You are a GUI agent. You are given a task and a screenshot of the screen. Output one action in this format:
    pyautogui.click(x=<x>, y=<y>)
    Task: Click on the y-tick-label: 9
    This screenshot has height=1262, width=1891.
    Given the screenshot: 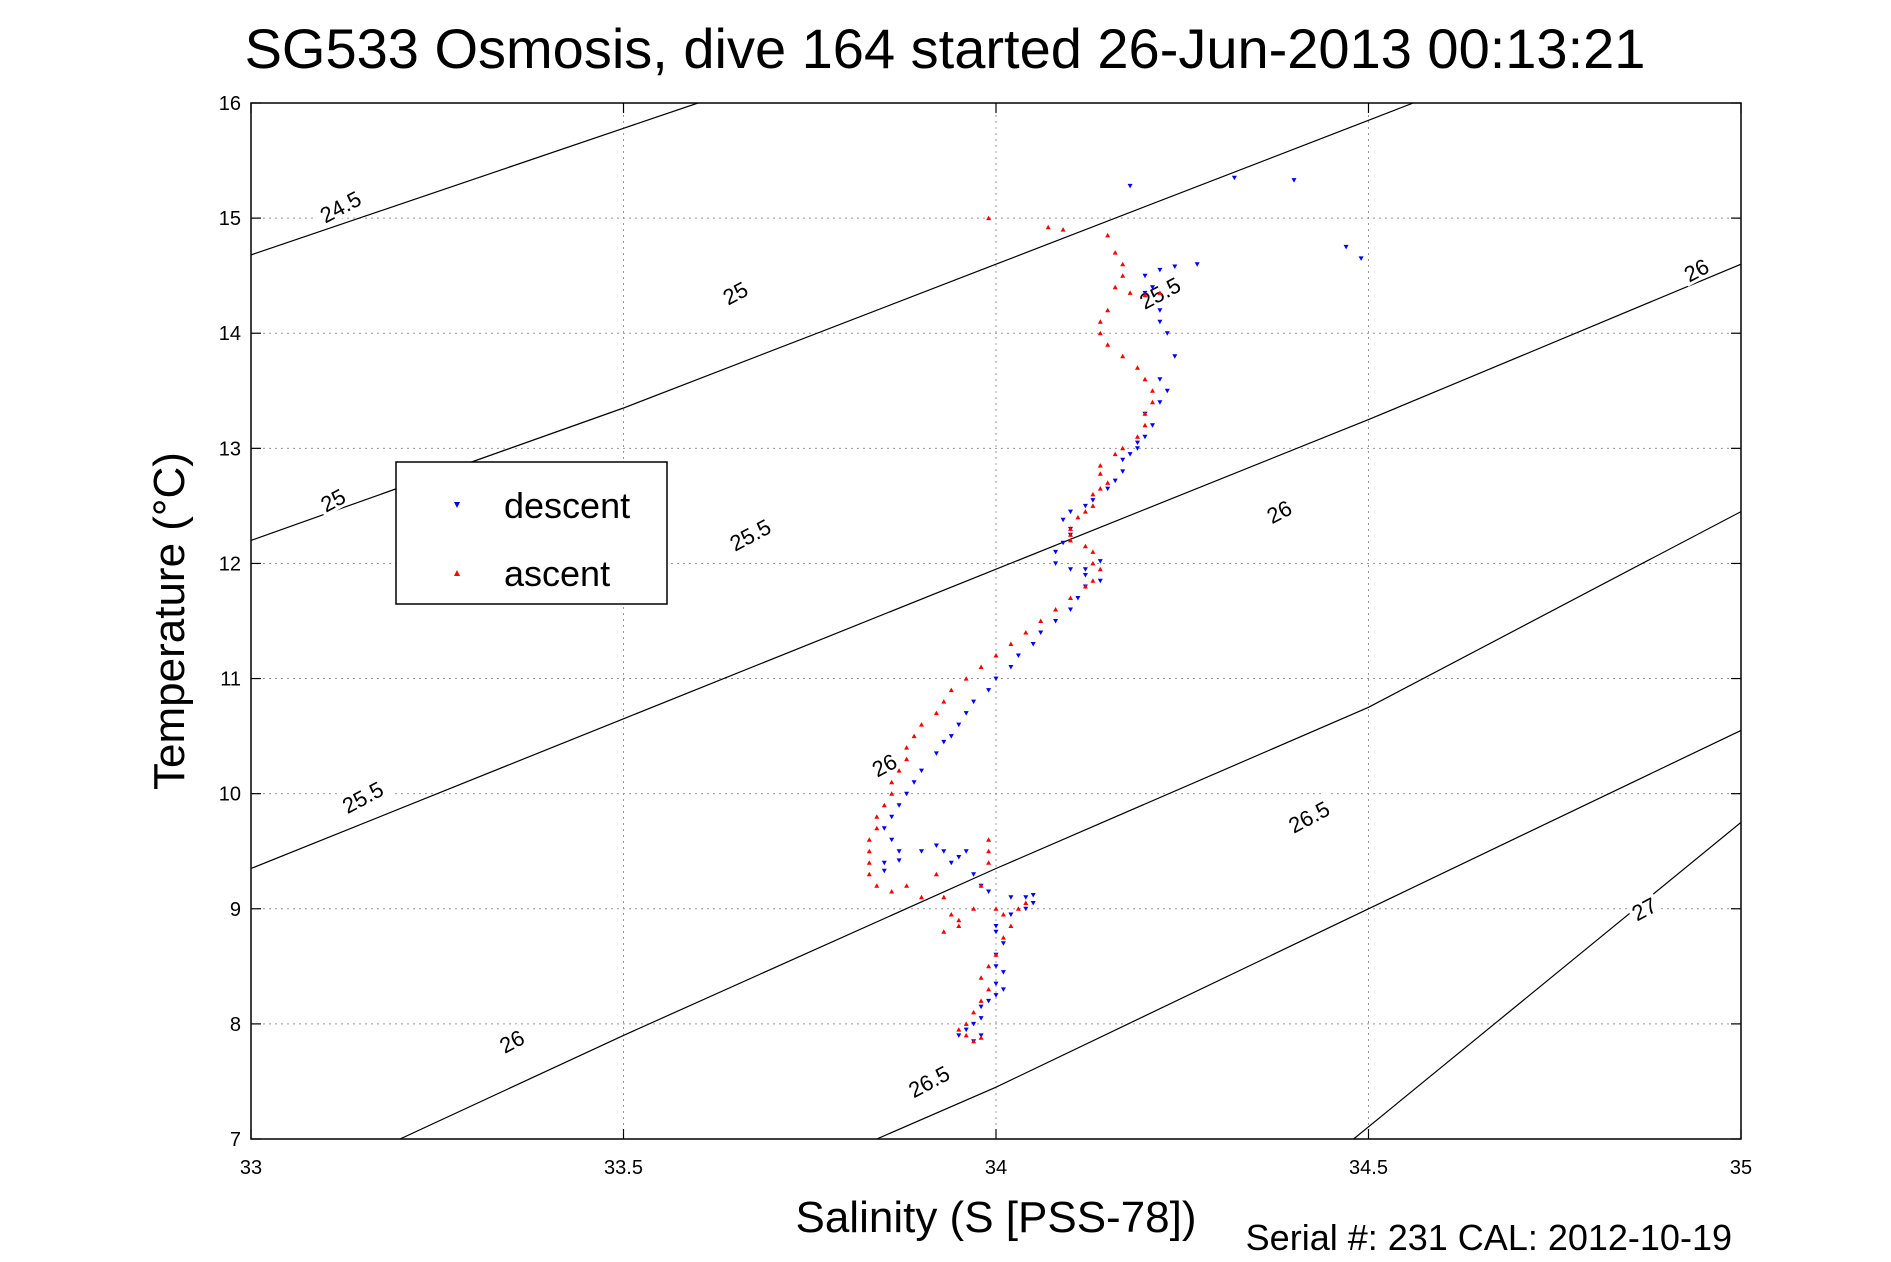 What is the action you would take?
    pyautogui.click(x=235, y=910)
    